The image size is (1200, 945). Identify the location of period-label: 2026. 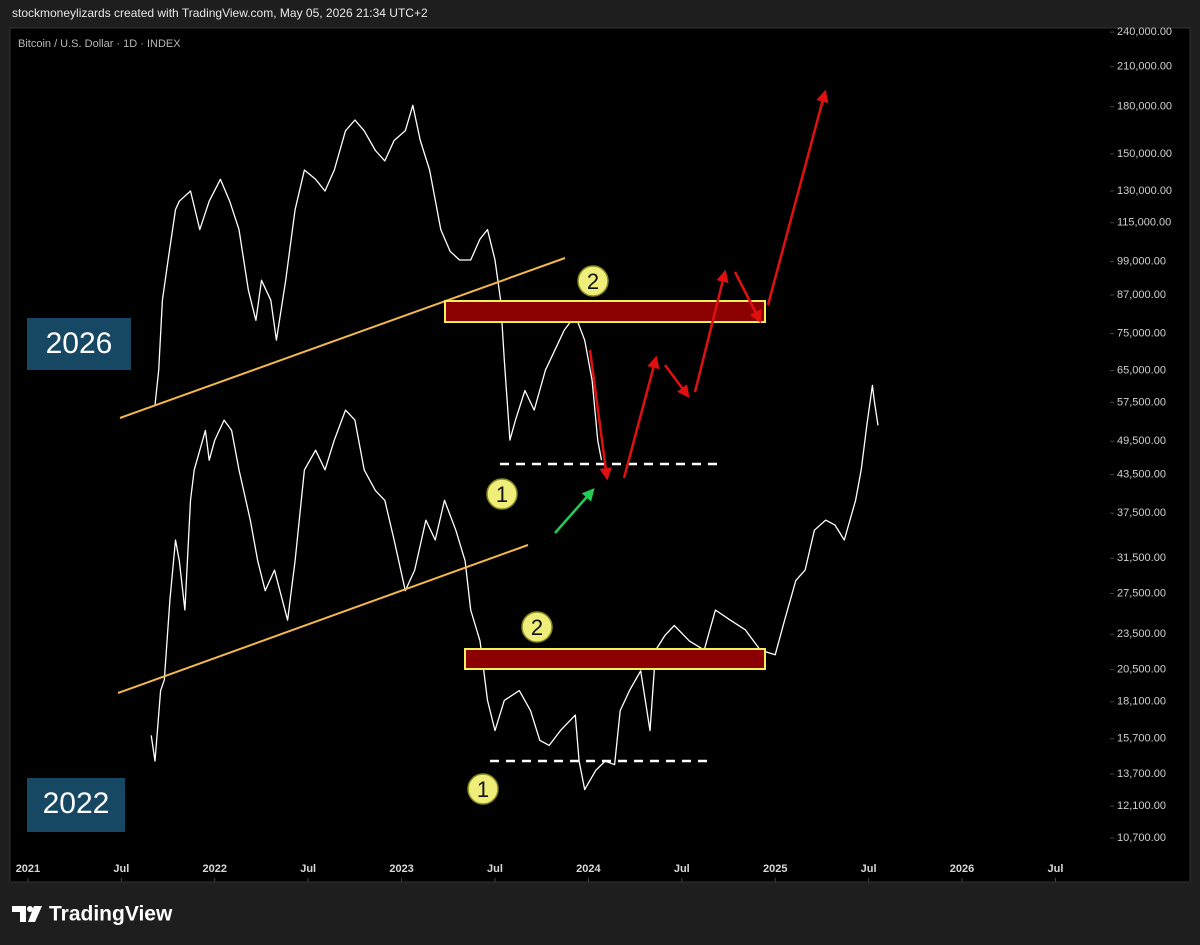
(79, 343).